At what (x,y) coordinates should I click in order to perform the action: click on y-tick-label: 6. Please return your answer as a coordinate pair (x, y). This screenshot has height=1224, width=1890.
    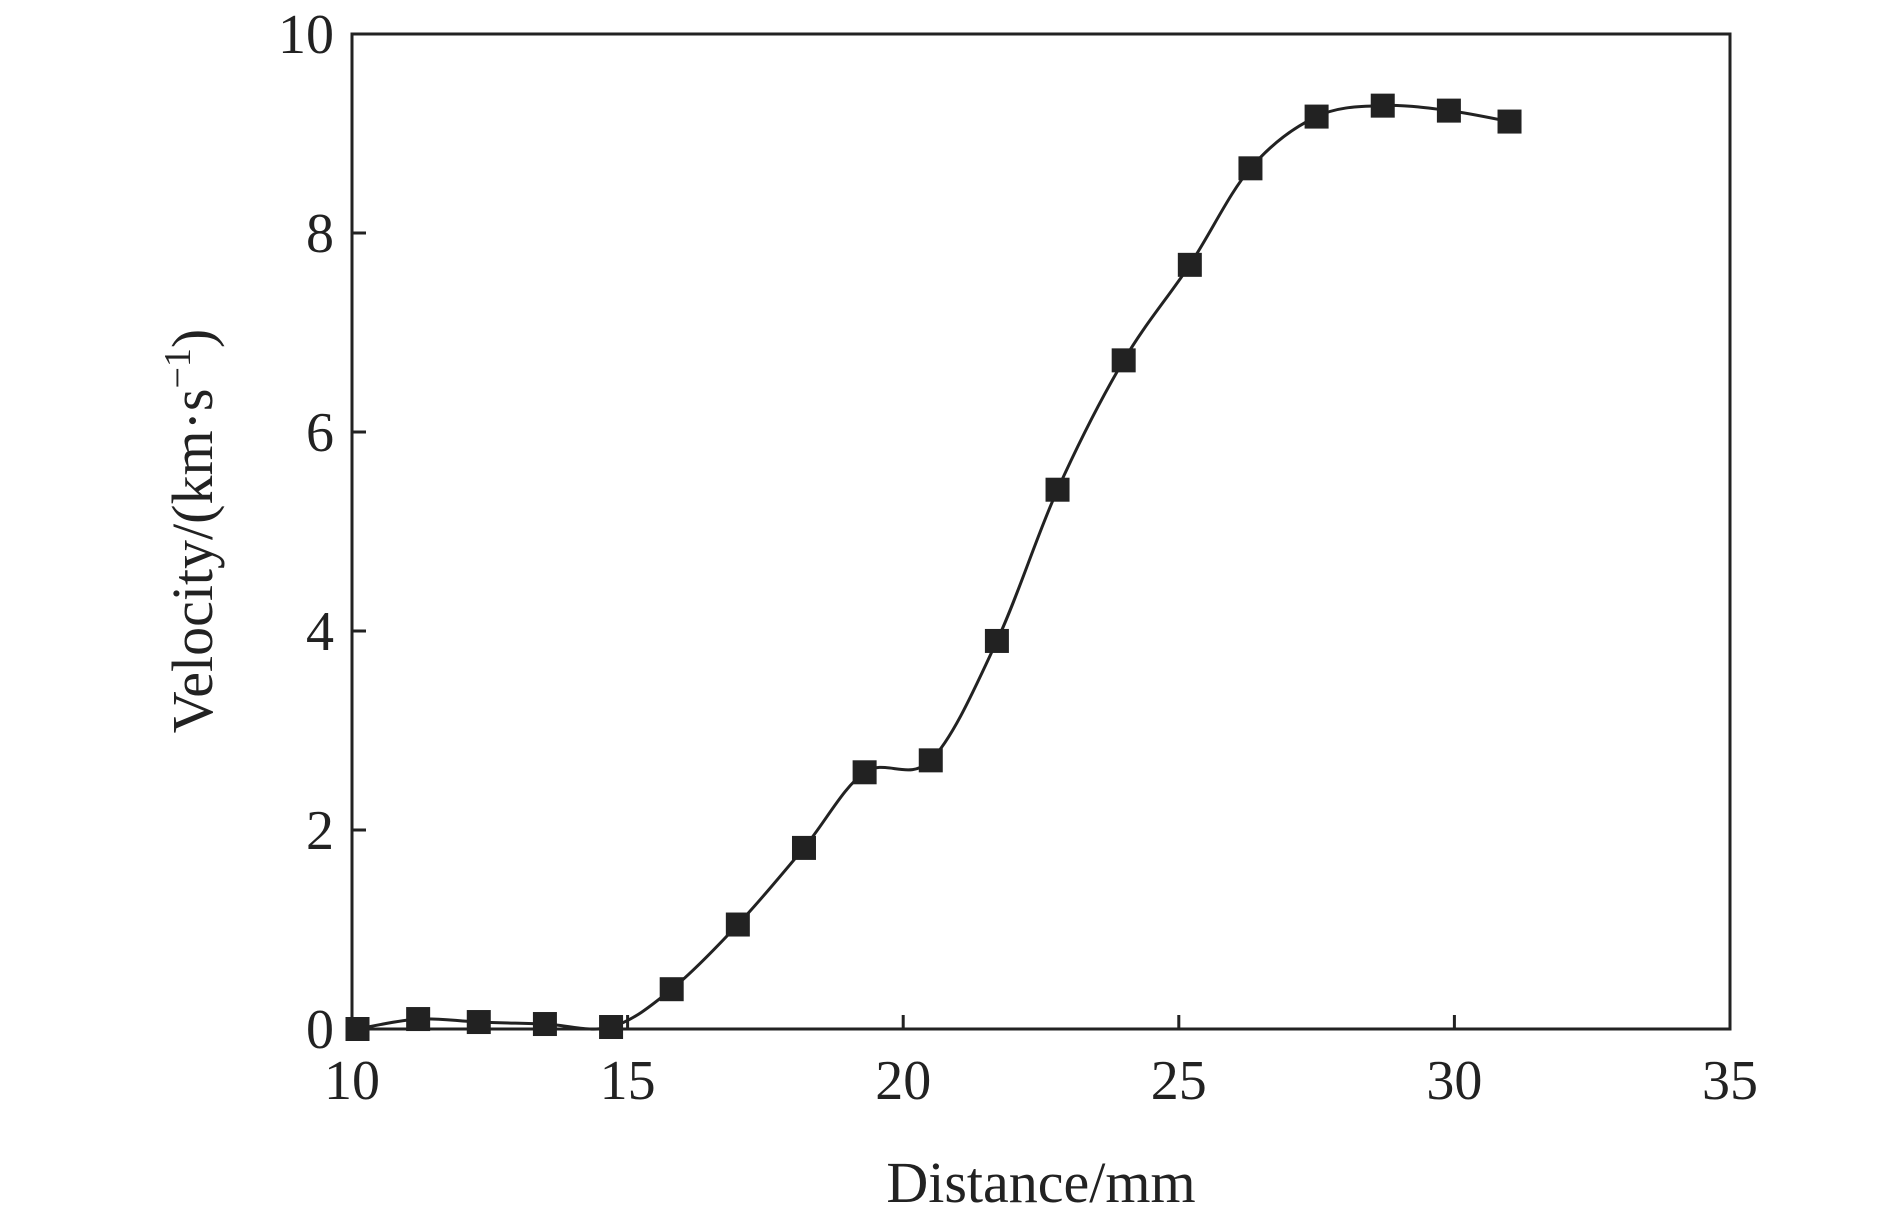
    Looking at the image, I should click on (320, 433).